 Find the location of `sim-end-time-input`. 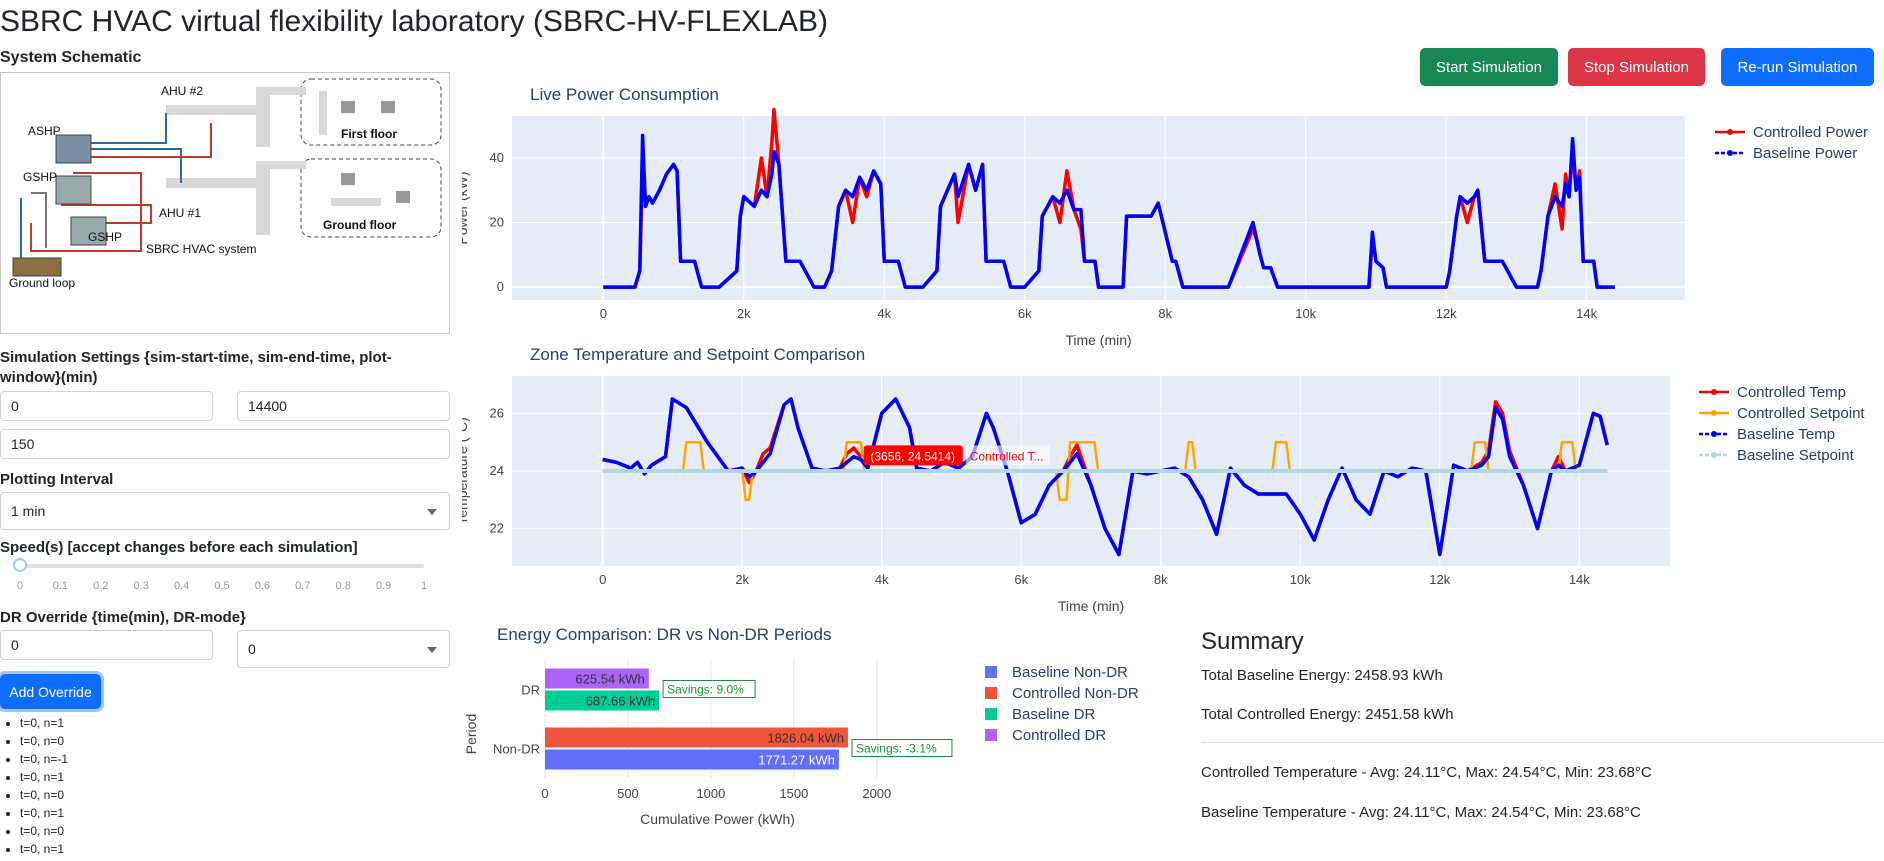

sim-end-time-input is located at coordinates (343, 406).